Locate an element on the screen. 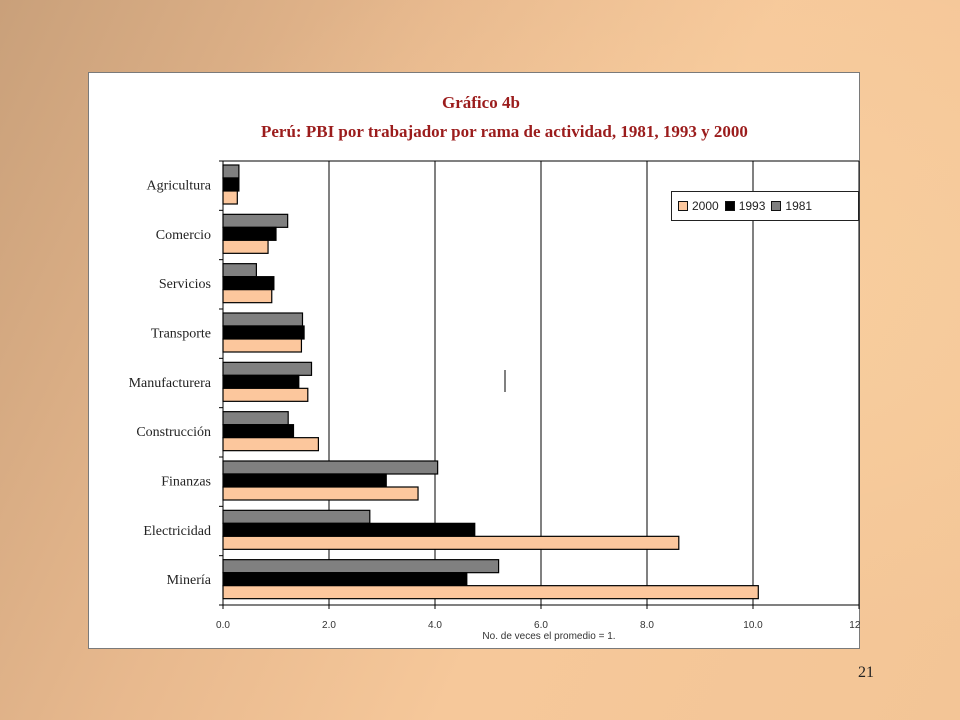 This screenshot has height=720, width=960. bar-transporte-2000 is located at coordinates (262, 345).